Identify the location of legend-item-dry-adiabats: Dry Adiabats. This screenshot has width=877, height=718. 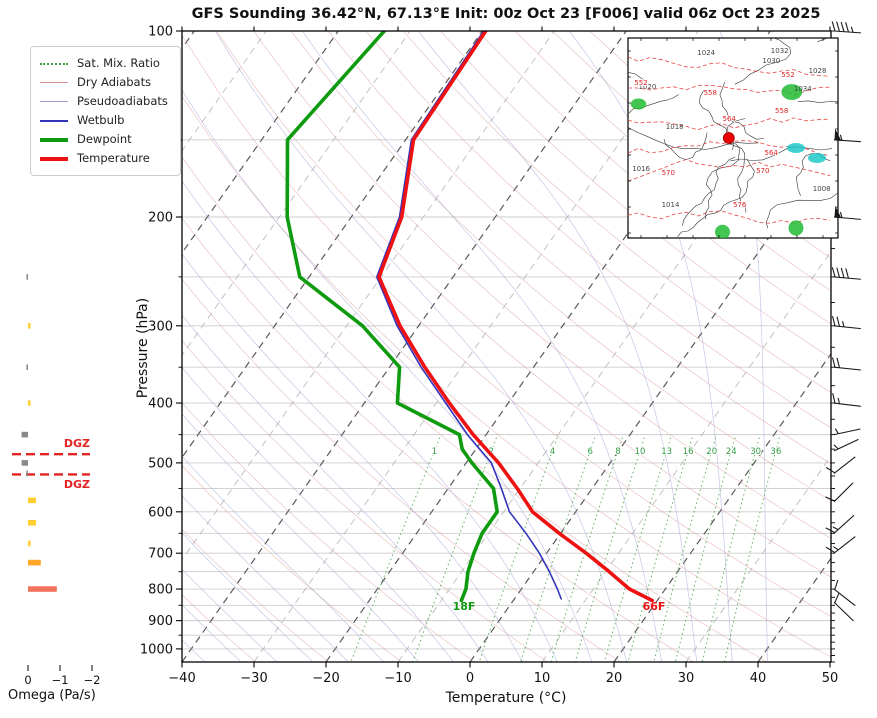
(104, 82).